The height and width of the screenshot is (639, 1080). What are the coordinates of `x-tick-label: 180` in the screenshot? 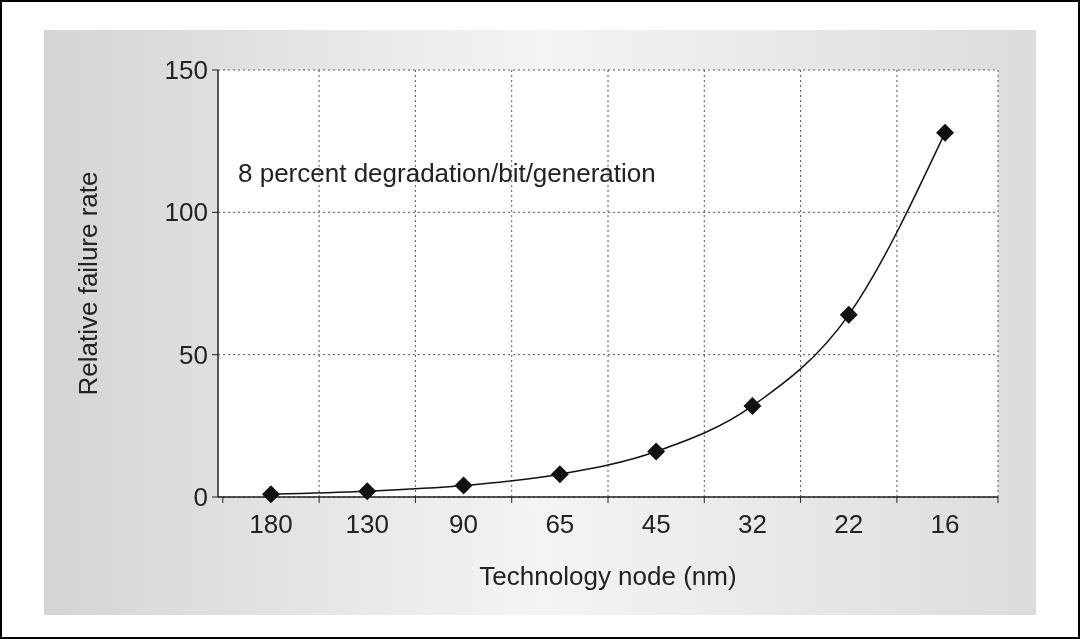 It's located at (271, 524).